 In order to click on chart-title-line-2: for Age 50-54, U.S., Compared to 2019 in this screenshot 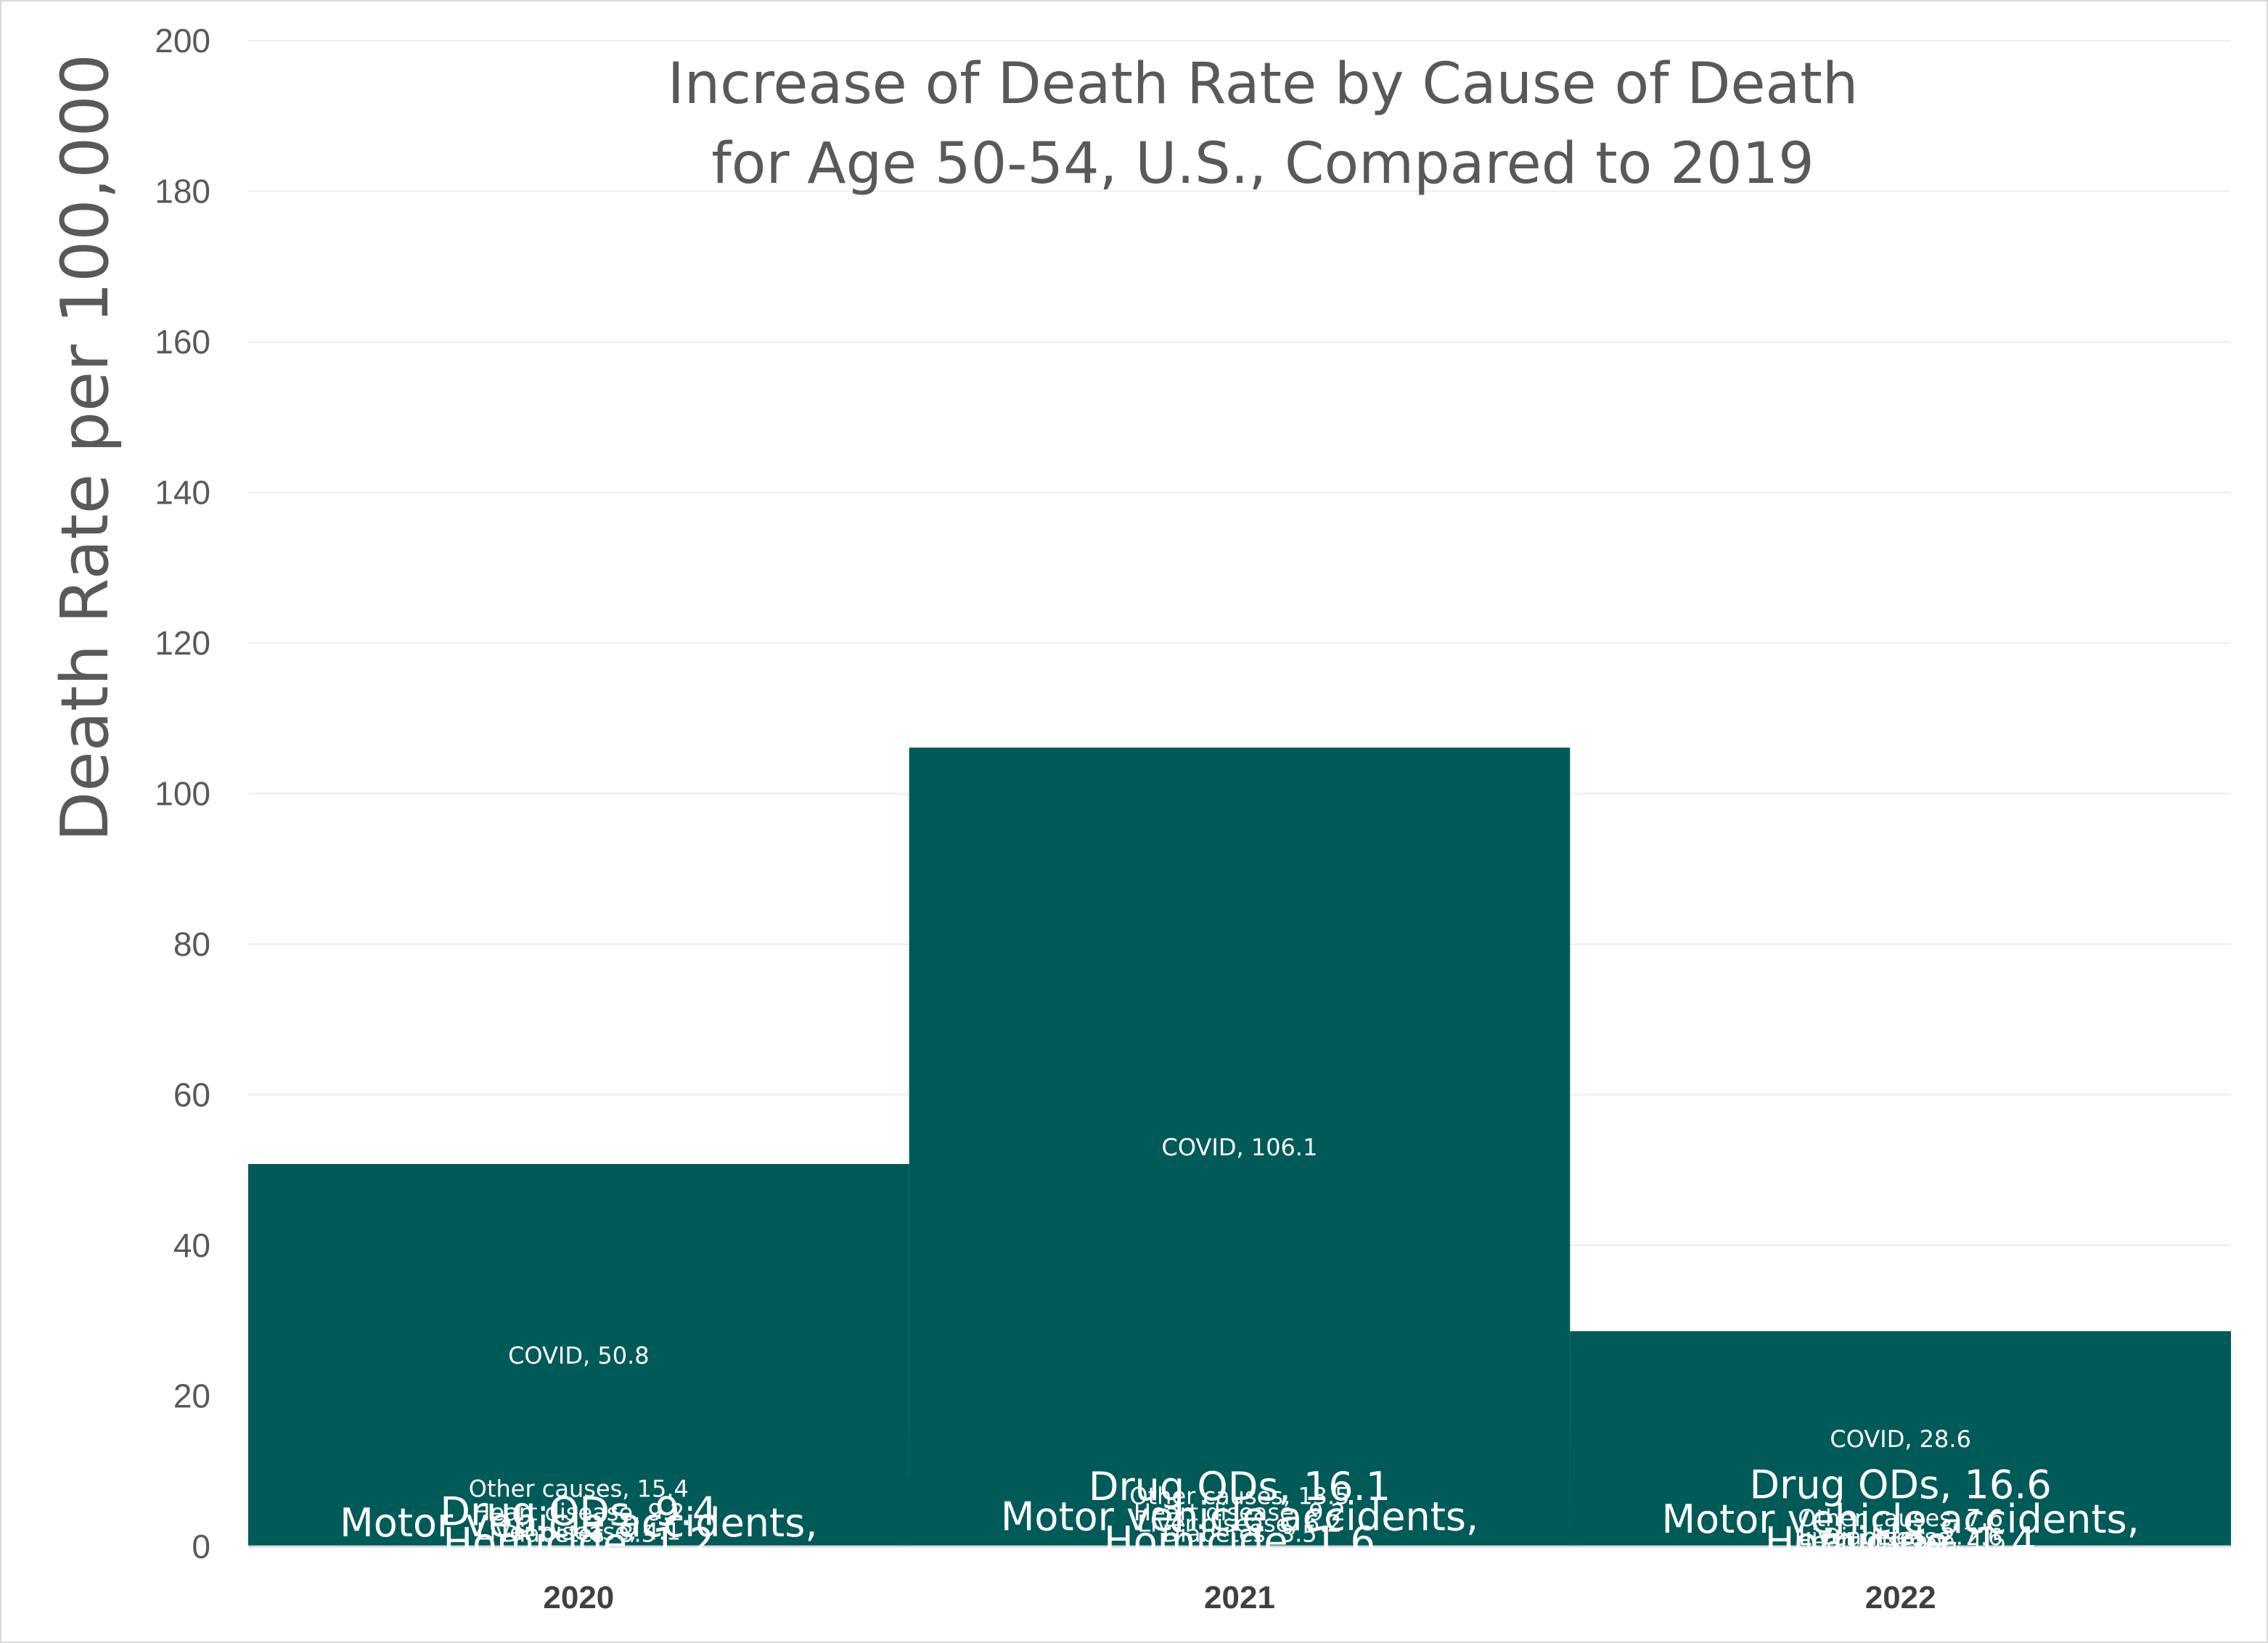, I will do `click(1262, 164)`.